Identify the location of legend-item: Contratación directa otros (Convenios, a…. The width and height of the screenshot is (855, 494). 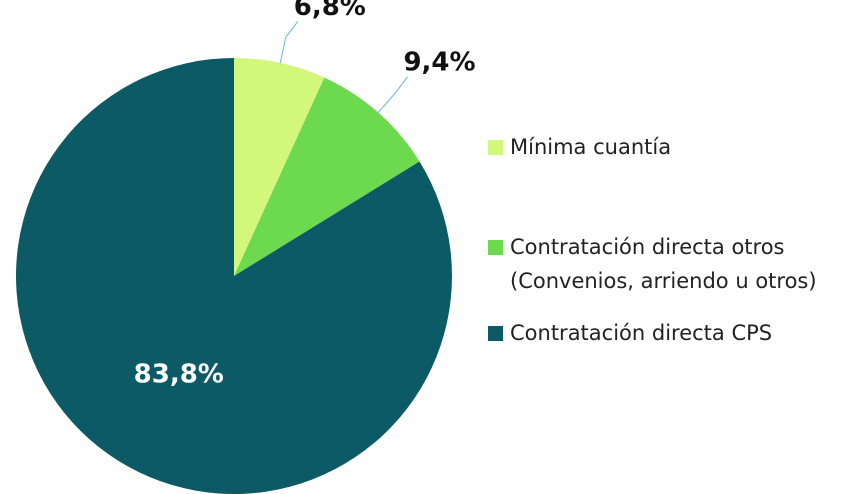
(669, 264).